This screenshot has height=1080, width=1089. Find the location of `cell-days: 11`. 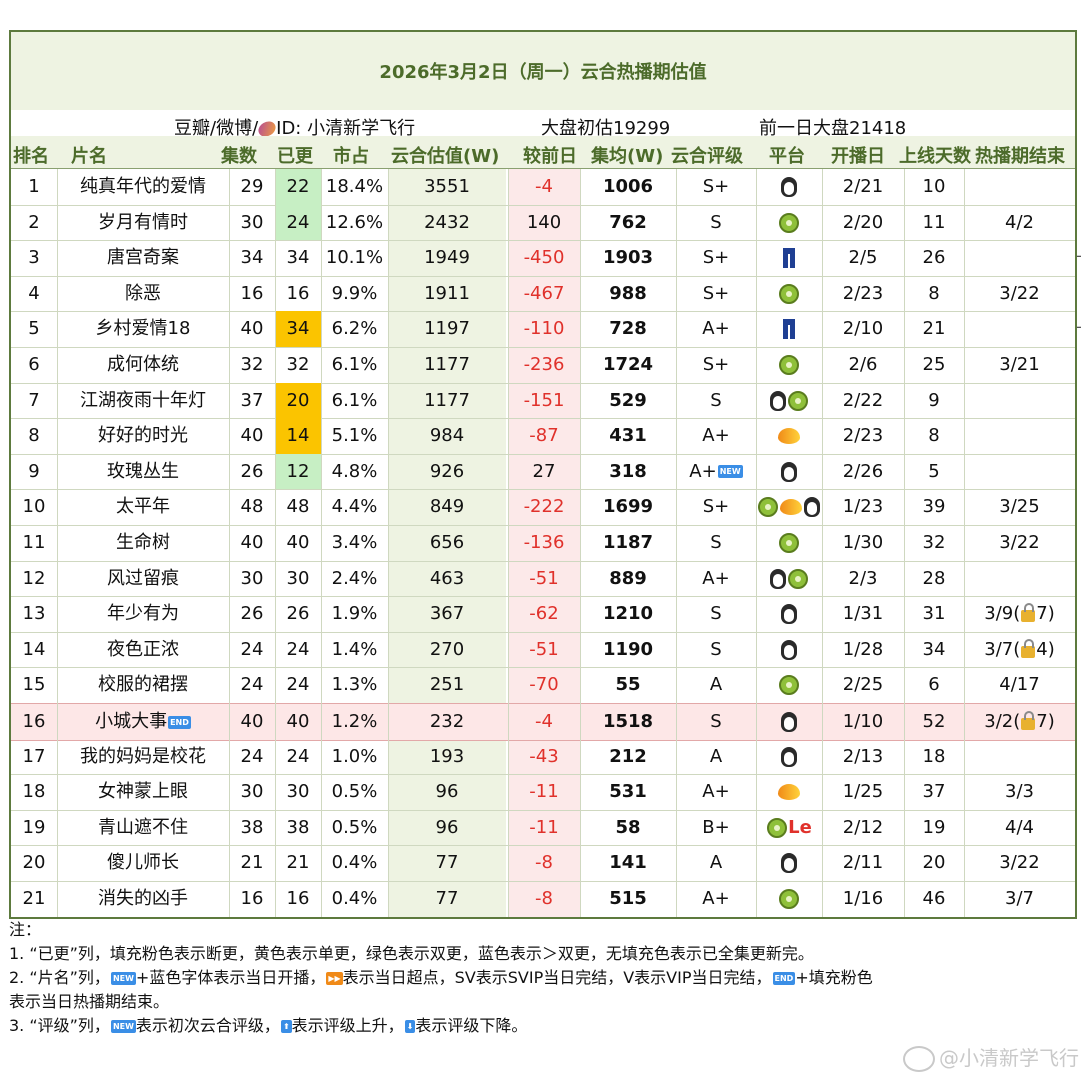

cell-days: 11 is located at coordinates (934, 222).